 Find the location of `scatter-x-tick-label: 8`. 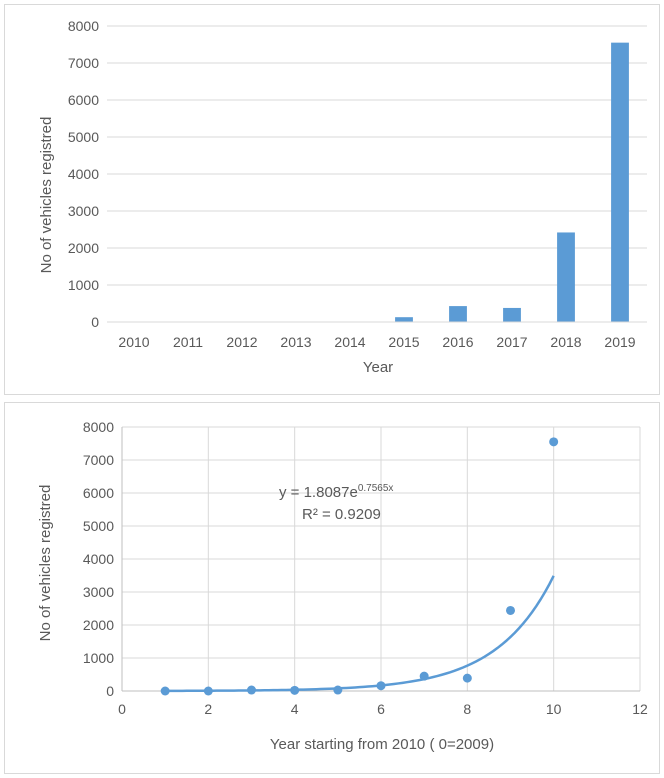

scatter-x-tick-label: 8 is located at coordinates (467, 709).